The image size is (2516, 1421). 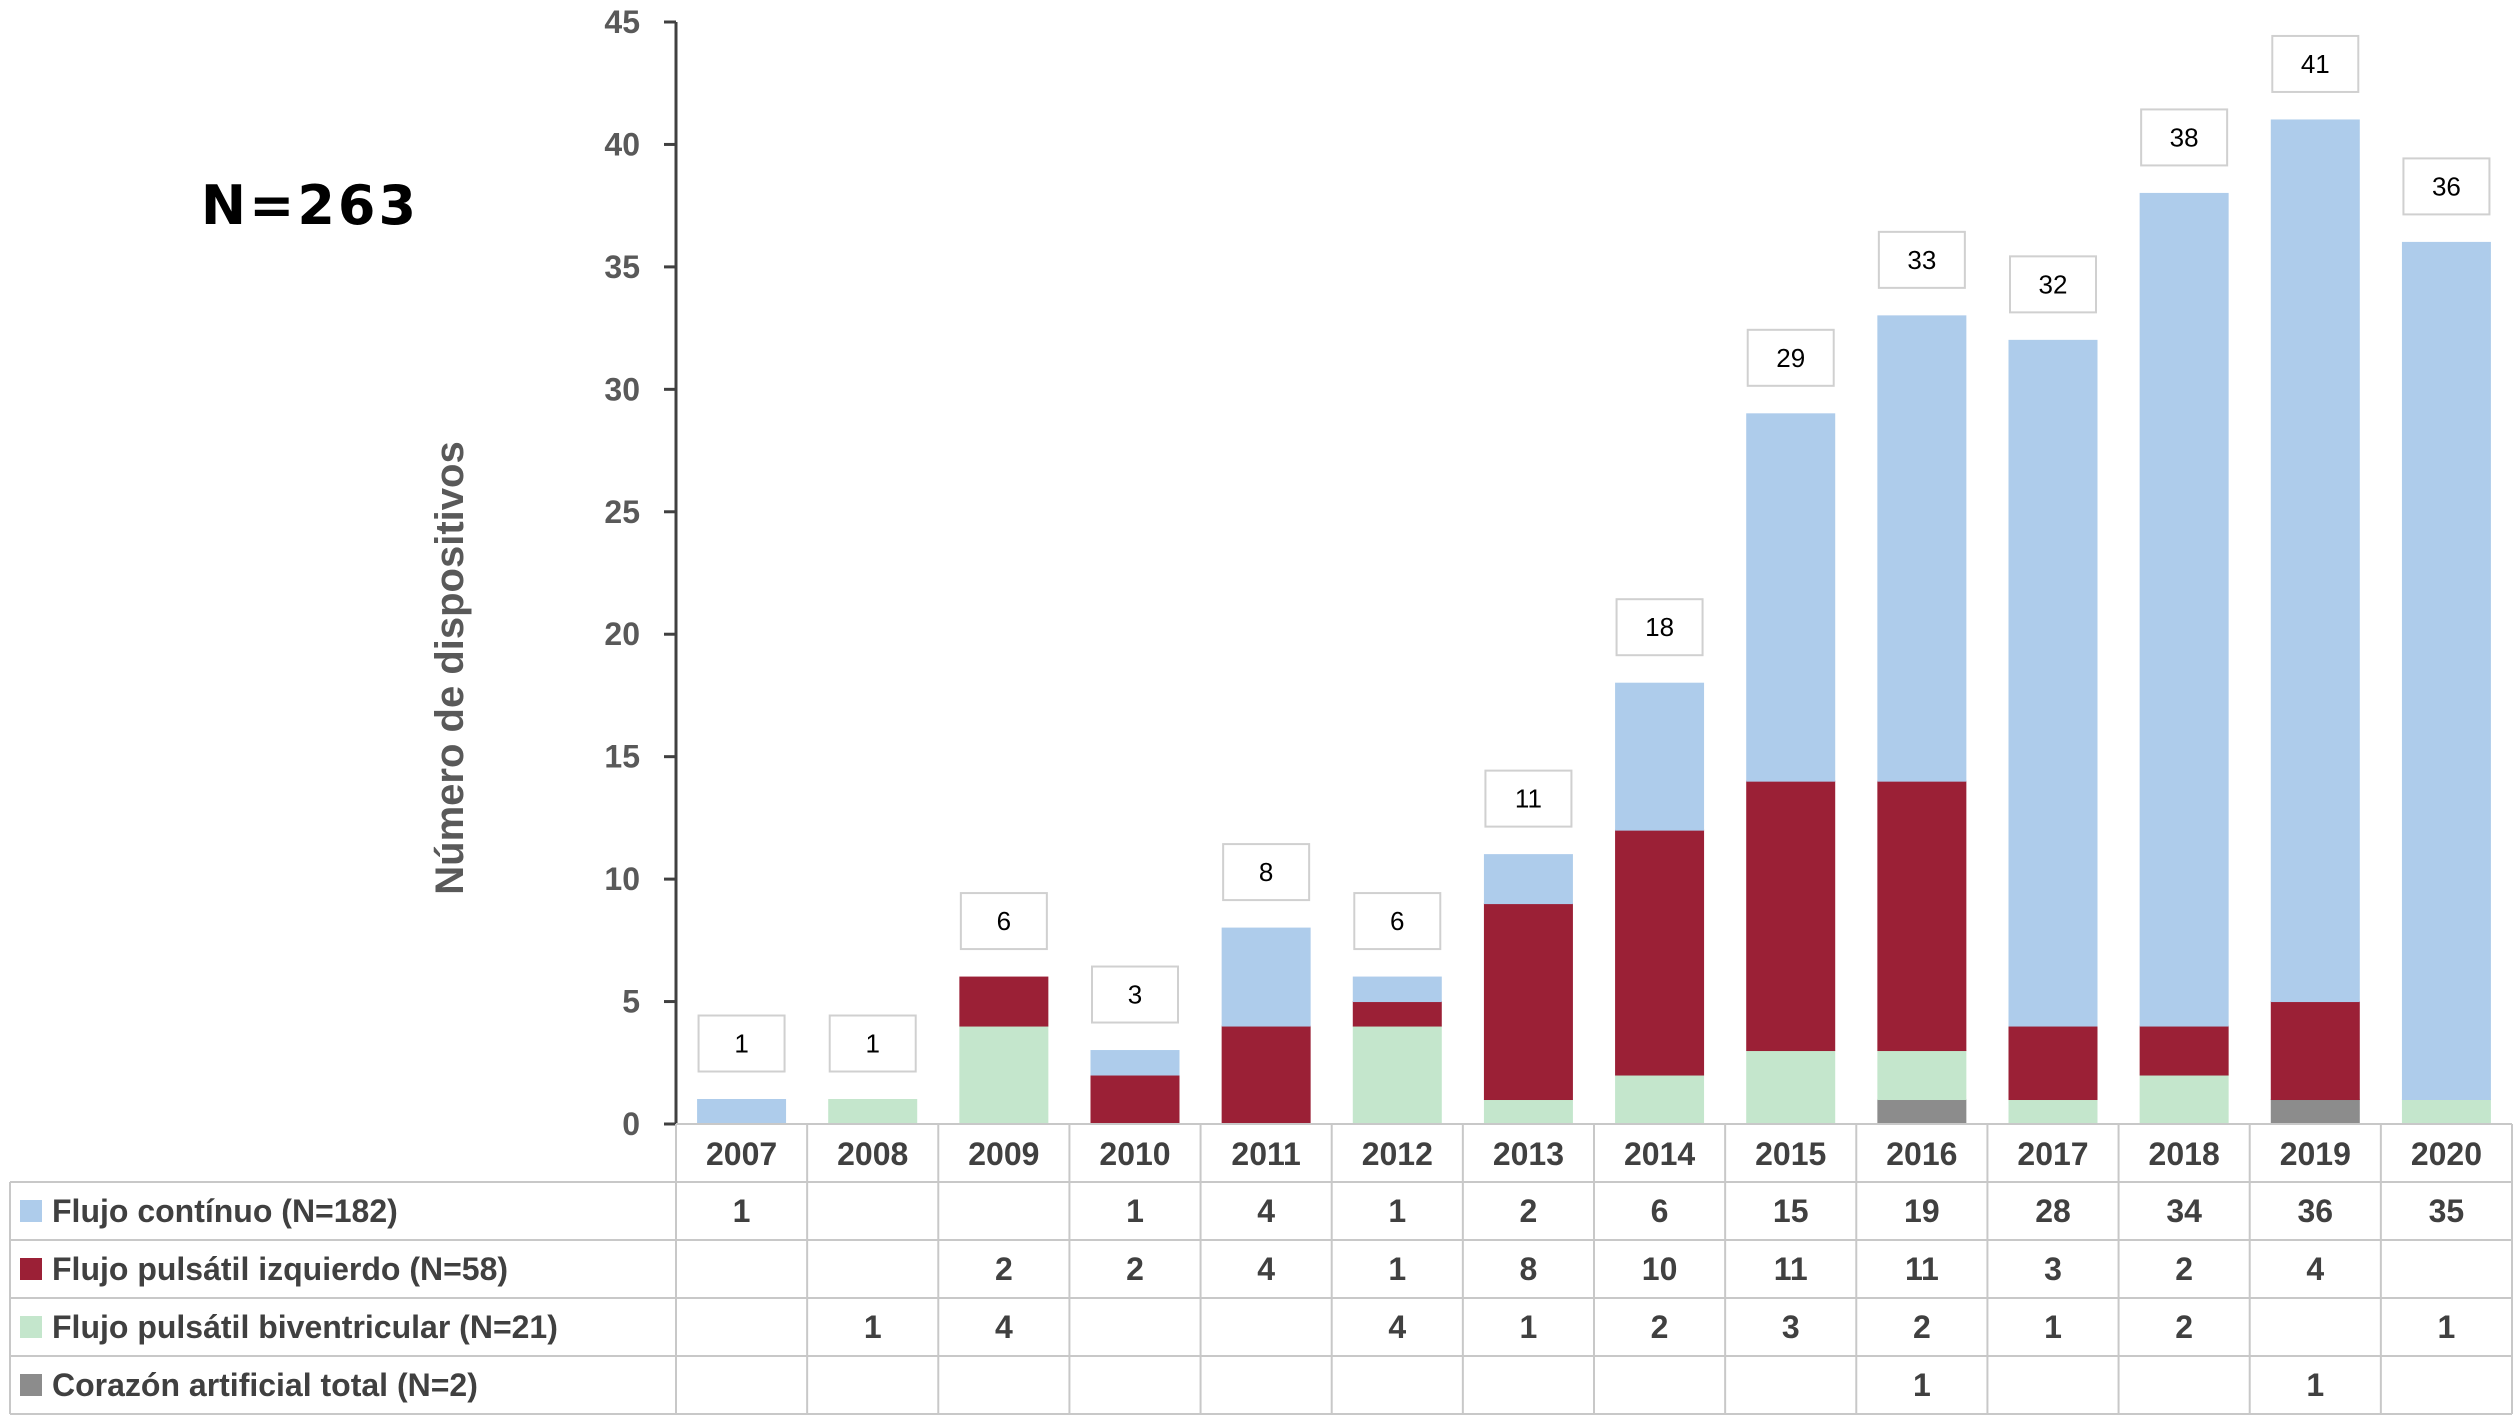 I want to click on x-category-label: 2014, so click(x=1659, y=1154).